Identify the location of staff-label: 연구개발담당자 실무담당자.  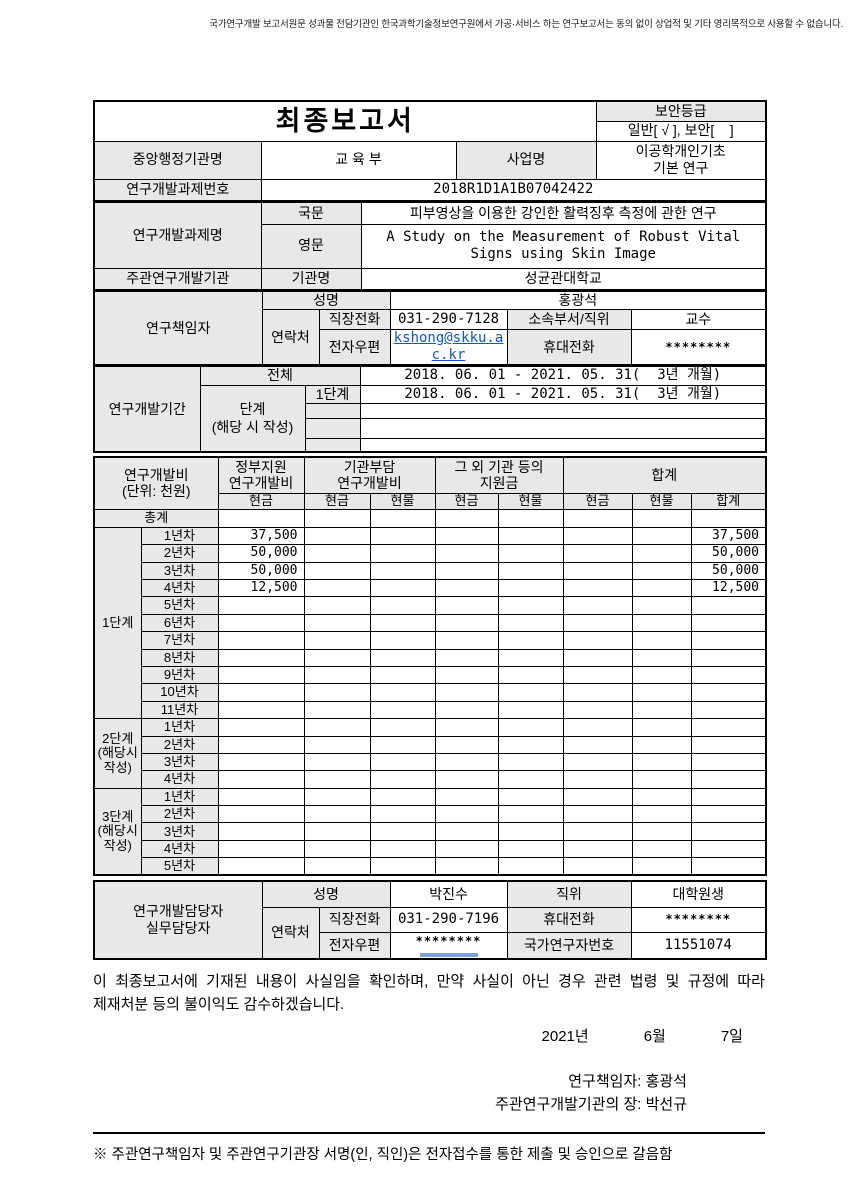
(178, 920).